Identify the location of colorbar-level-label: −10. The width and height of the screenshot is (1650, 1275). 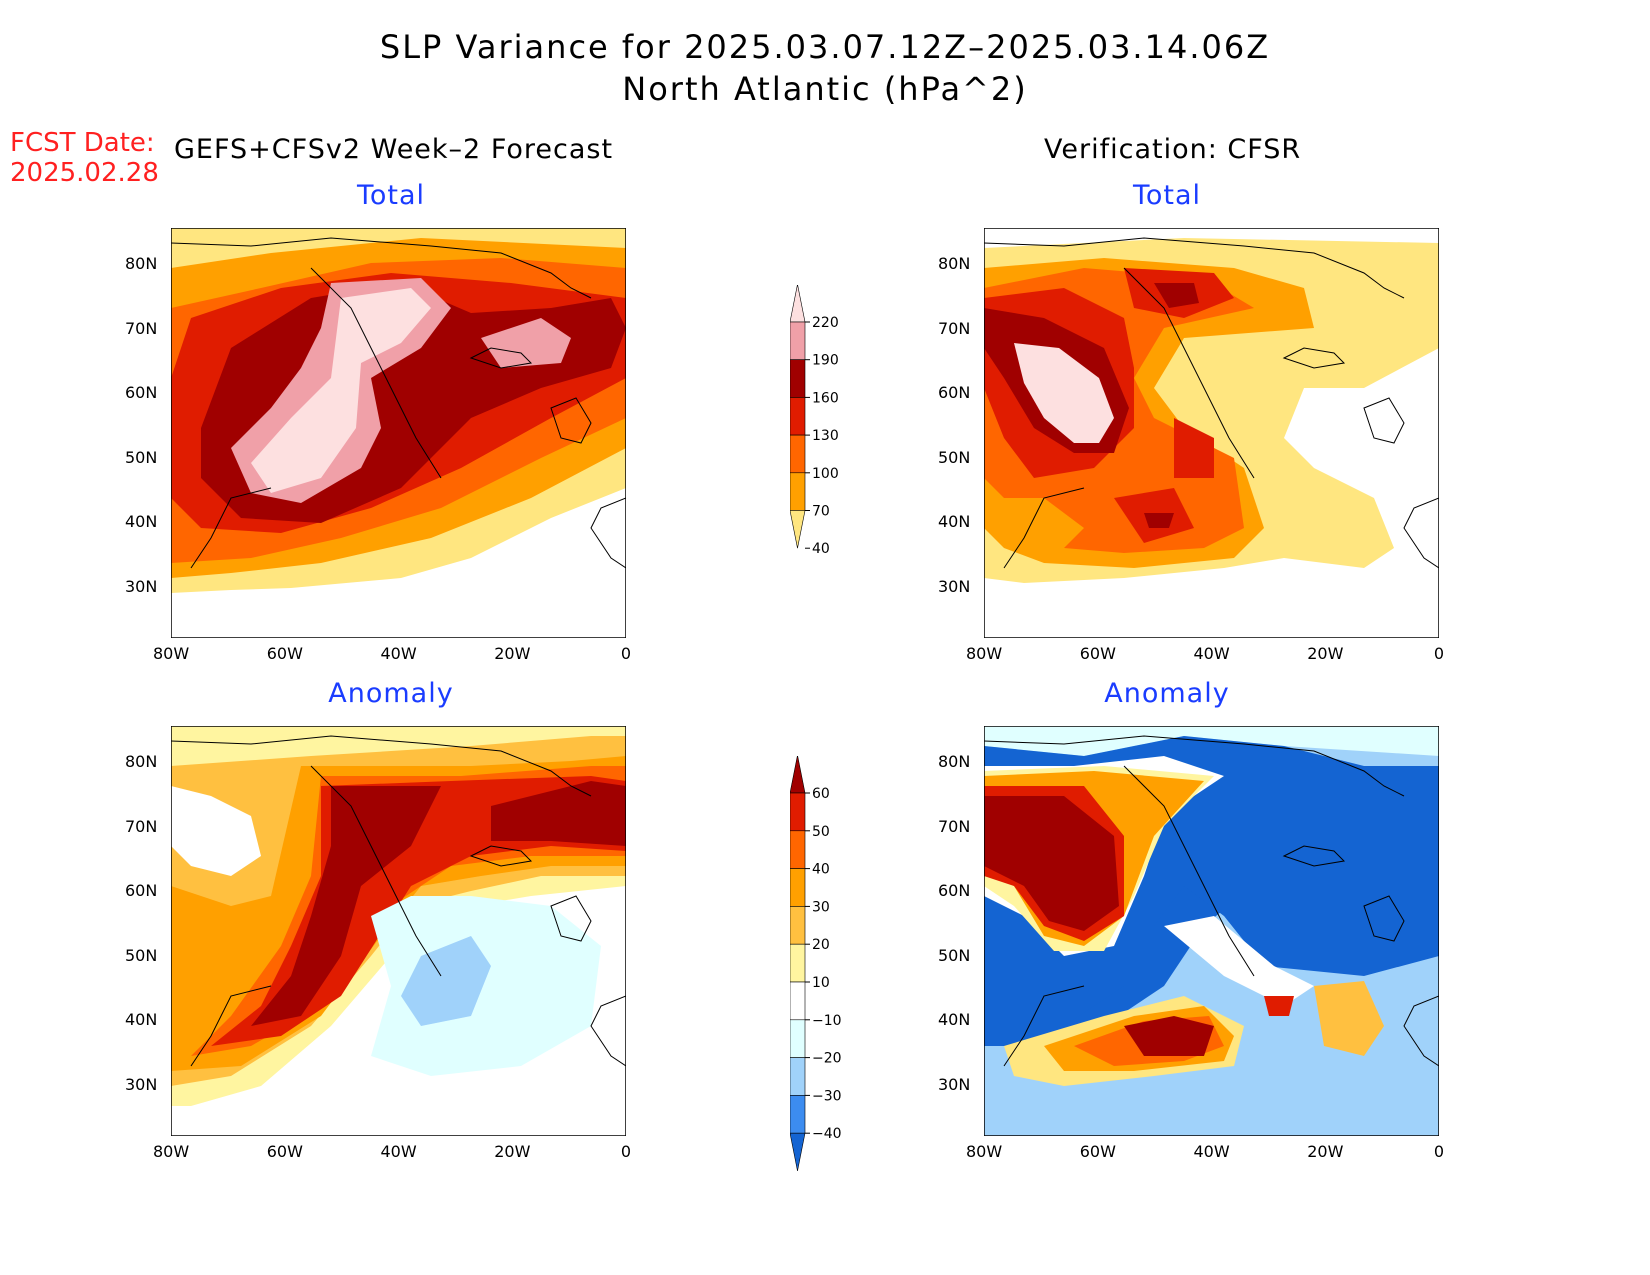
(827, 1021).